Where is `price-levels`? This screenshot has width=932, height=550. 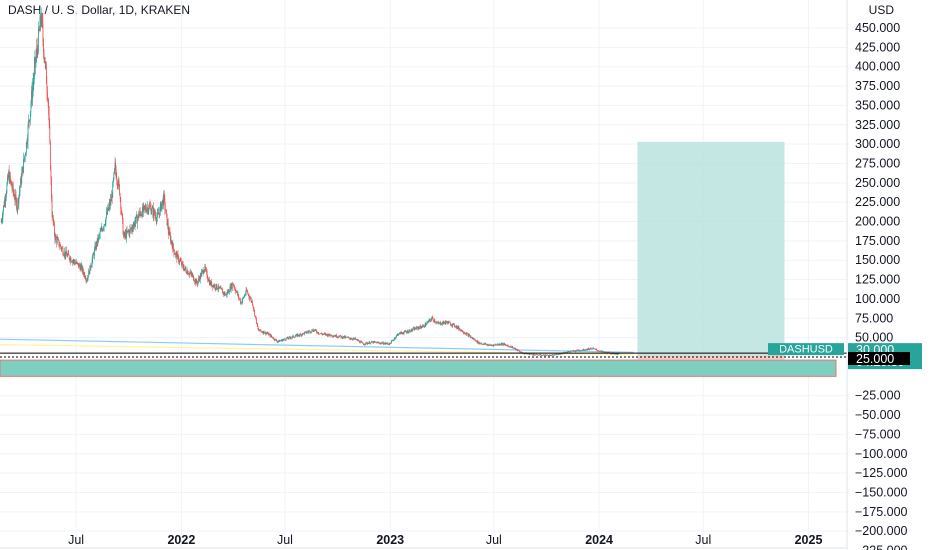
price-levels is located at coordinates (423, 355).